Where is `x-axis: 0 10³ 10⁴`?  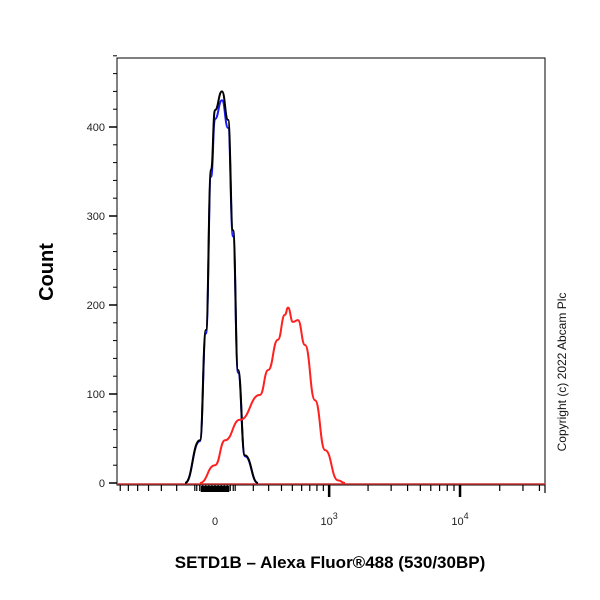
x-axis: 0 10³ 10⁴ is located at coordinates (332, 506).